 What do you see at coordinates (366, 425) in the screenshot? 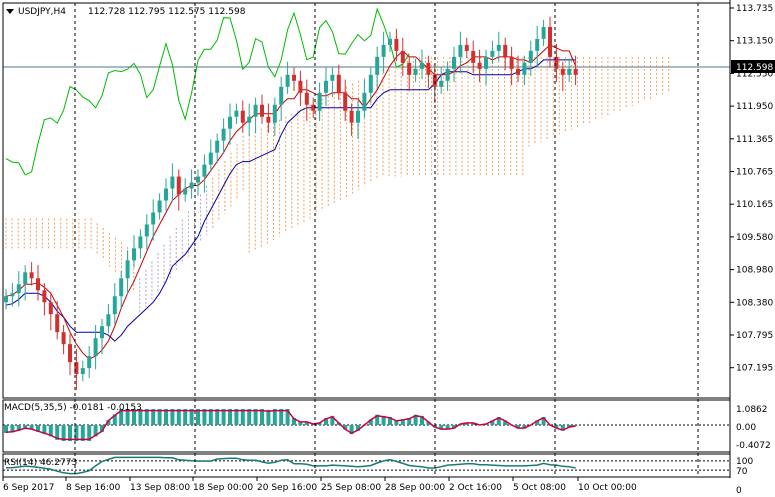
I see `macd-pane` at bounding box center [366, 425].